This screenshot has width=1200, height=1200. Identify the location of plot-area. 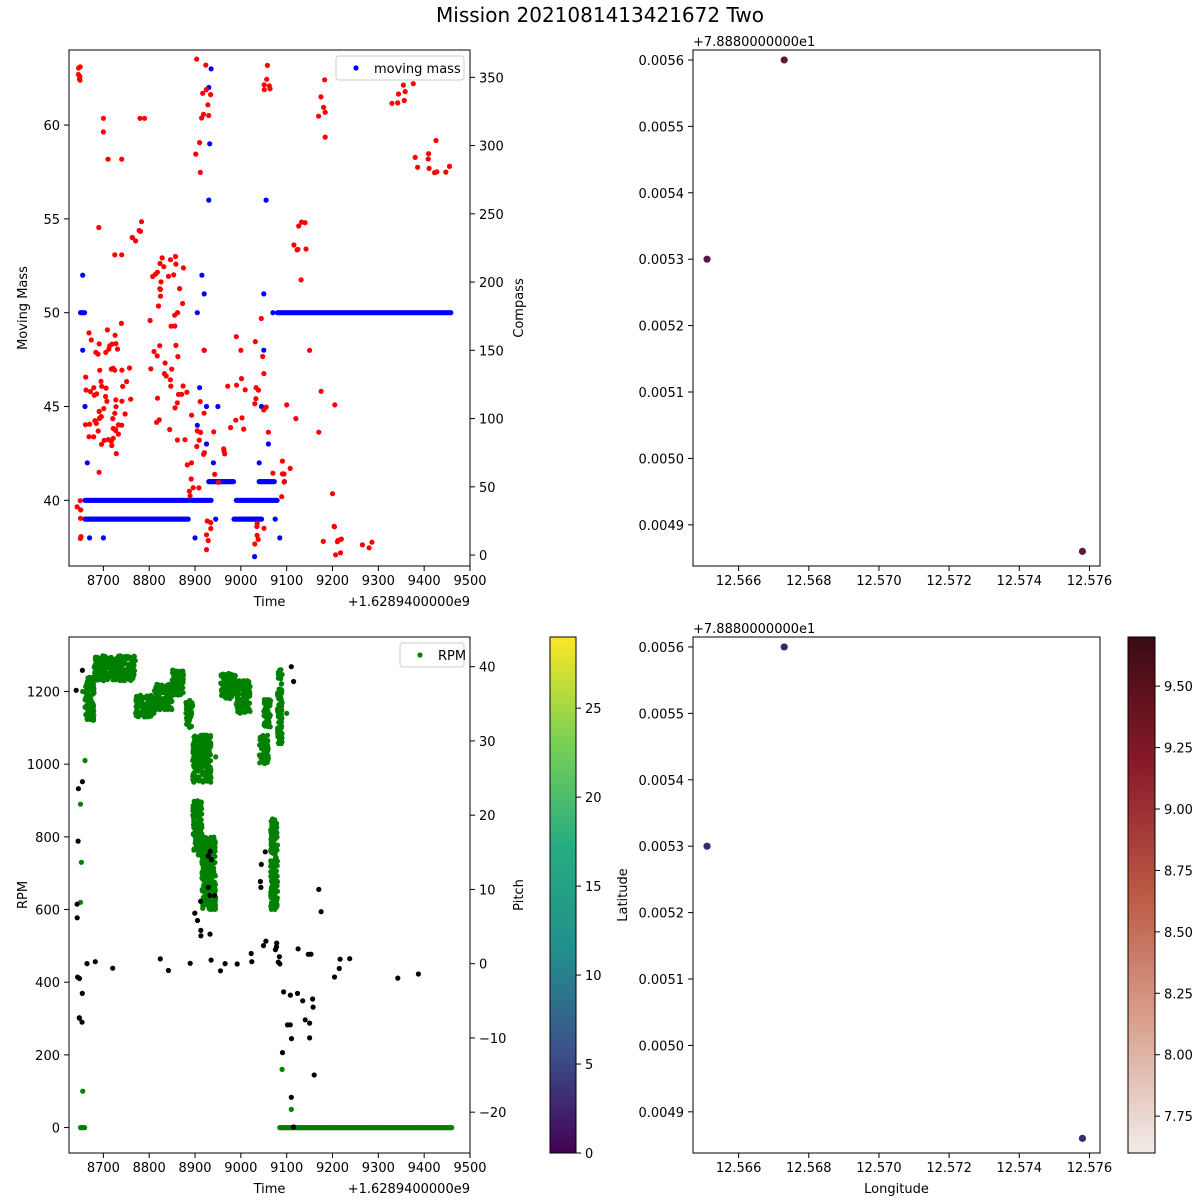
(896, 895).